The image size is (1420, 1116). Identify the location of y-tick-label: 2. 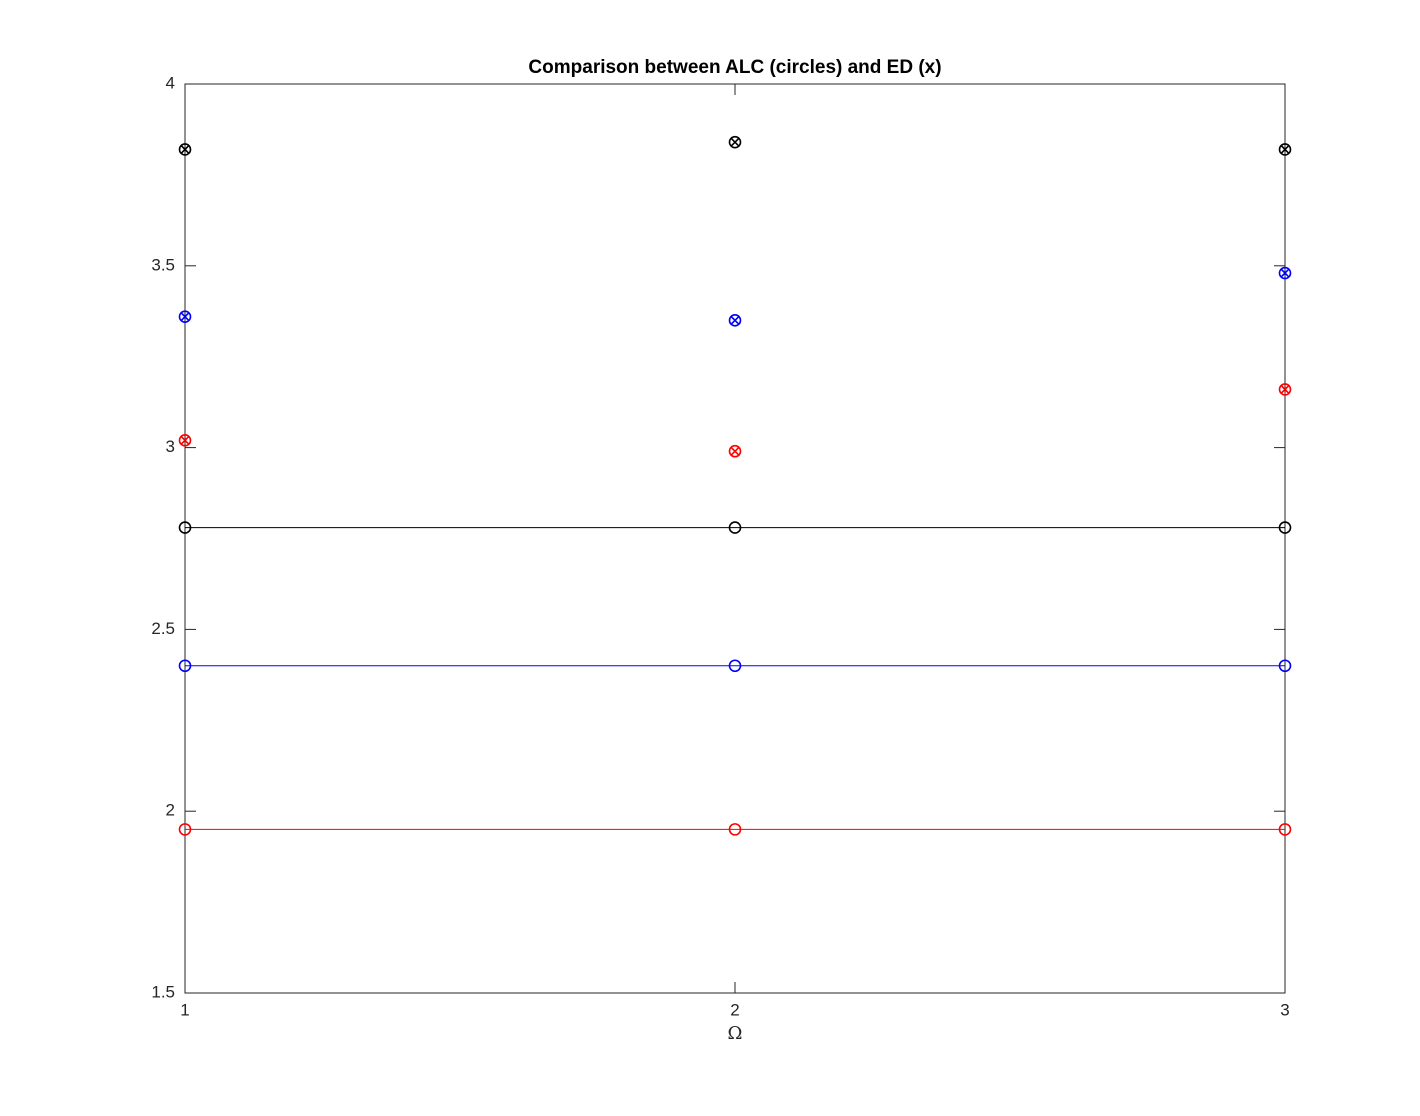
(170, 810).